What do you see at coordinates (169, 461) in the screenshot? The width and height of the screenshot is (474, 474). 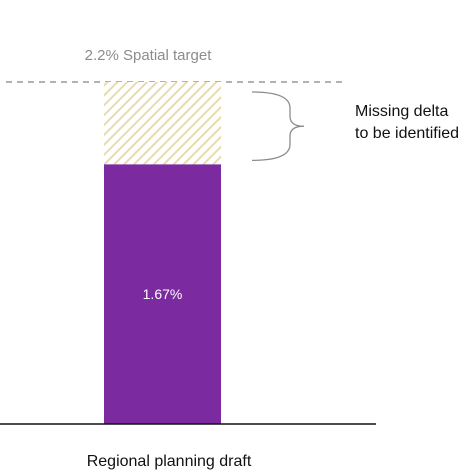 I see `category-label: Regional planning draft` at bounding box center [169, 461].